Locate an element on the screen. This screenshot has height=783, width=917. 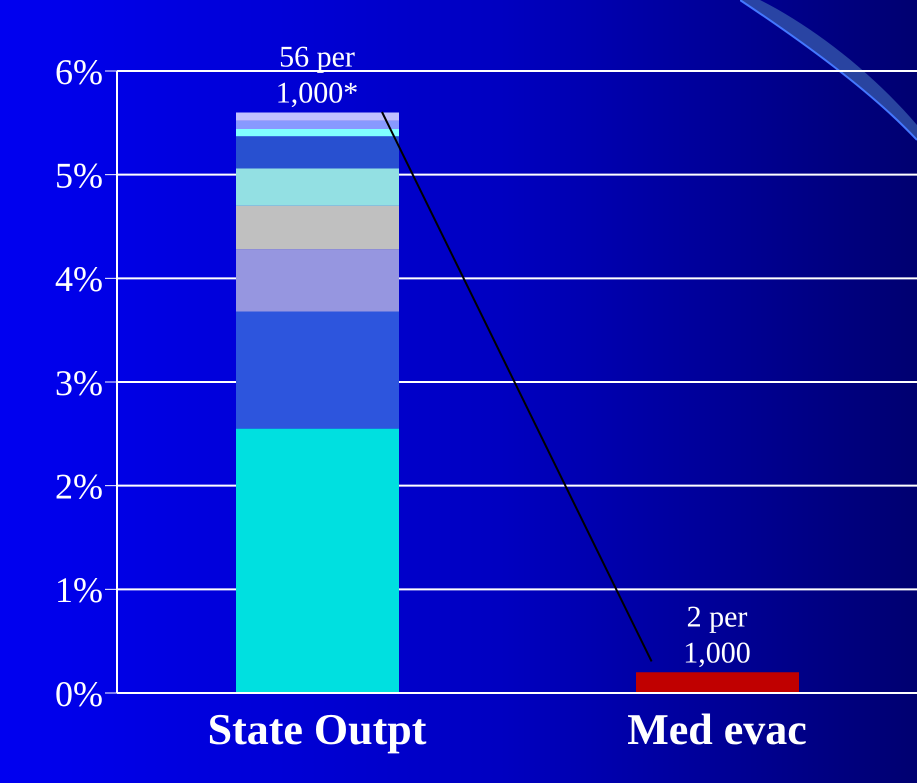
y-tick-label: 2% is located at coordinates (79, 486).